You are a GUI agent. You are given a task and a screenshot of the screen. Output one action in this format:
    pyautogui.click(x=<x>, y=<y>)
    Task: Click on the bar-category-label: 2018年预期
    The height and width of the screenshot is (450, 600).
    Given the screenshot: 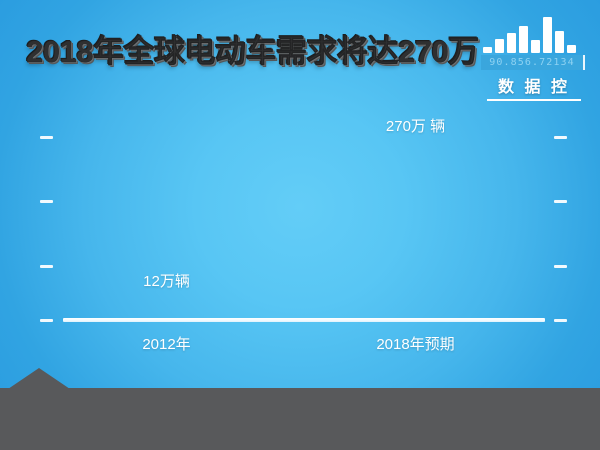 What is the action you would take?
    pyautogui.click(x=415, y=344)
    